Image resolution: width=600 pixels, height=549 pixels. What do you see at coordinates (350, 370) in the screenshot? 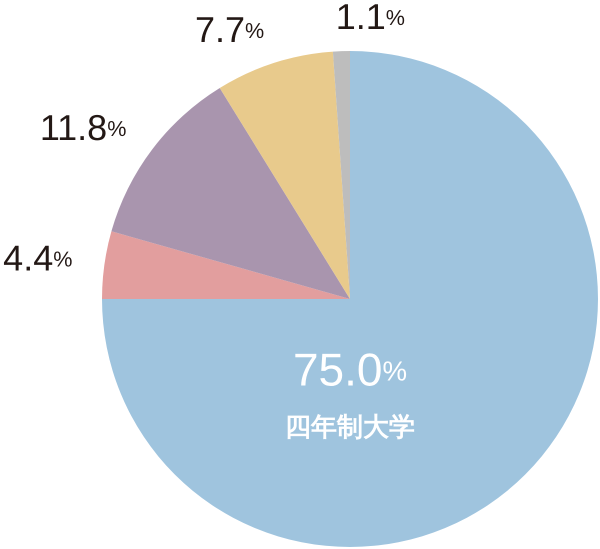
I see `data-label: 75.0%` at bounding box center [350, 370].